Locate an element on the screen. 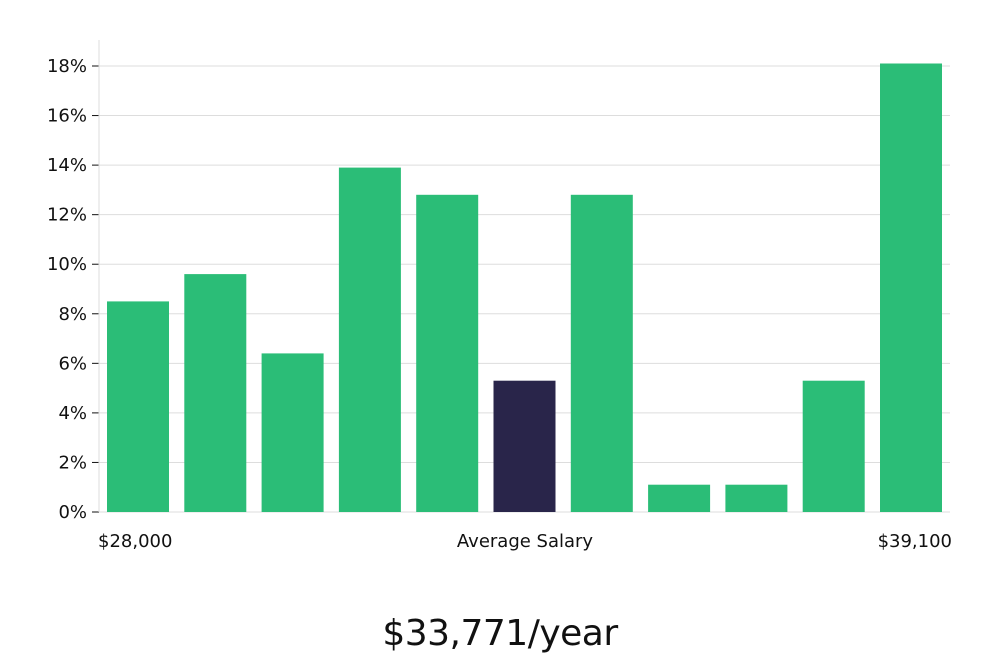 The height and width of the screenshot is (660, 1000). y-tick-label: 2% is located at coordinates (72, 462).